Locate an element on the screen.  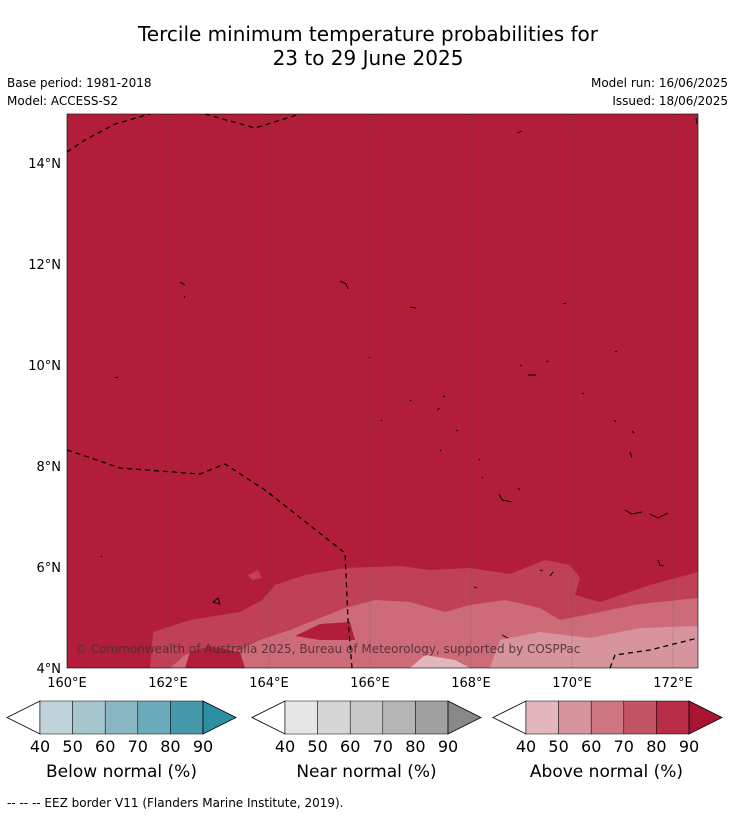
below-normal-label: Below normal (%) is located at coordinates (121, 772).